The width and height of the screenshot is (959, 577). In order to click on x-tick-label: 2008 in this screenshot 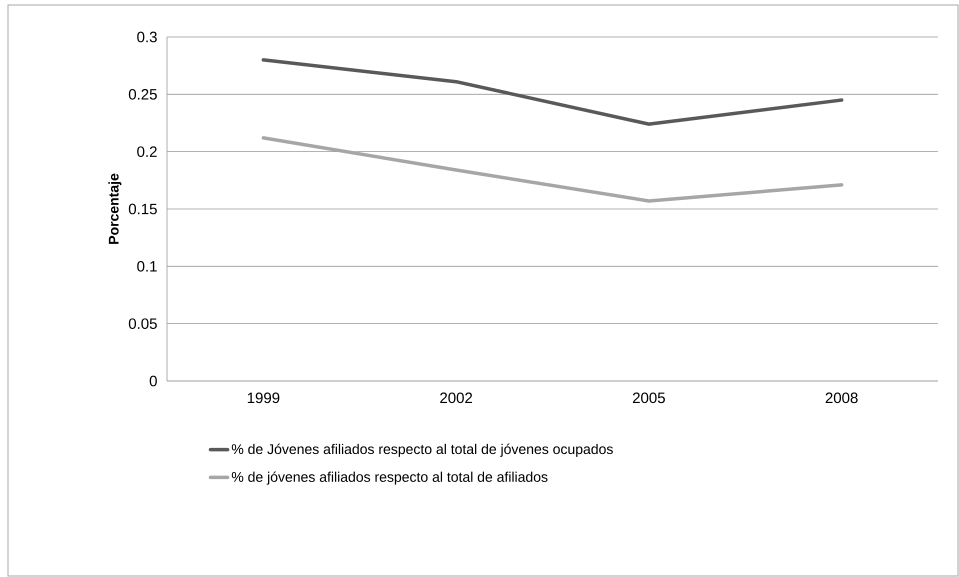, I will do `click(842, 398)`.